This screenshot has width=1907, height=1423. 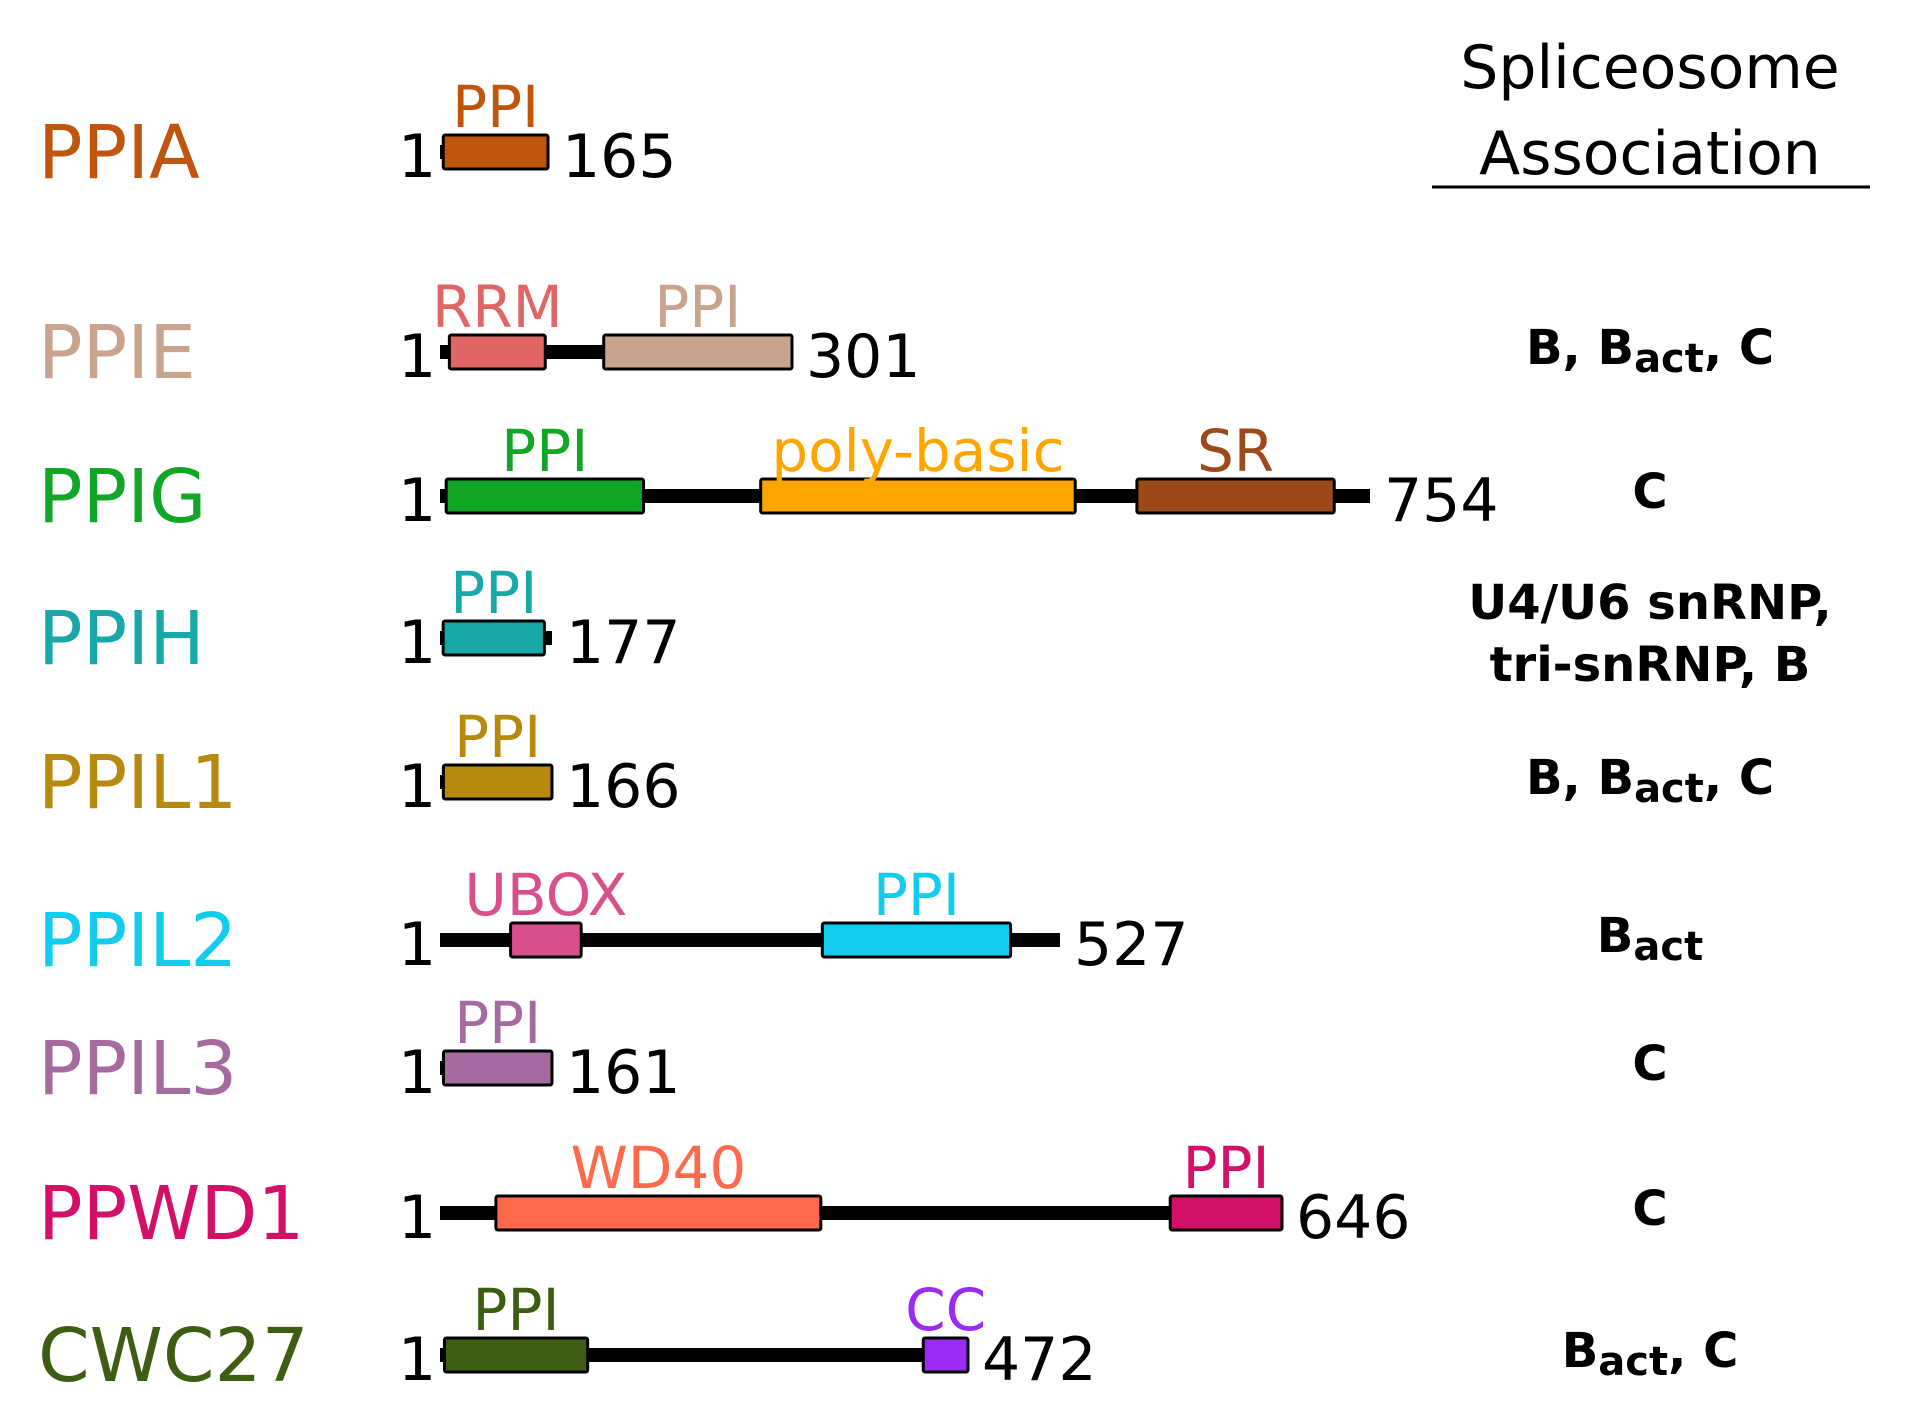 What do you see at coordinates (1441, 501) in the screenshot?
I see `end-residue-label: 754` at bounding box center [1441, 501].